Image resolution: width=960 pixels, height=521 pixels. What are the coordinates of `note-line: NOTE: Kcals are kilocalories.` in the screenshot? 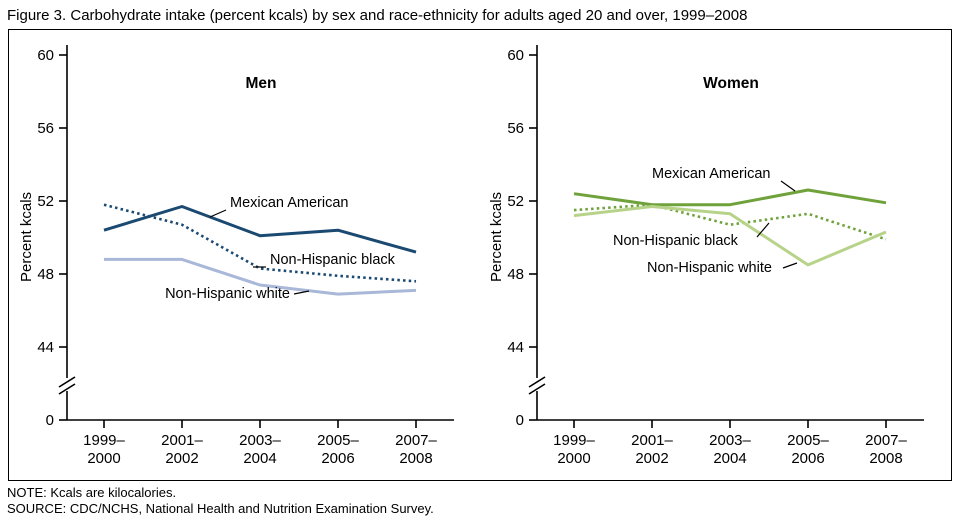 It's located at (92, 492).